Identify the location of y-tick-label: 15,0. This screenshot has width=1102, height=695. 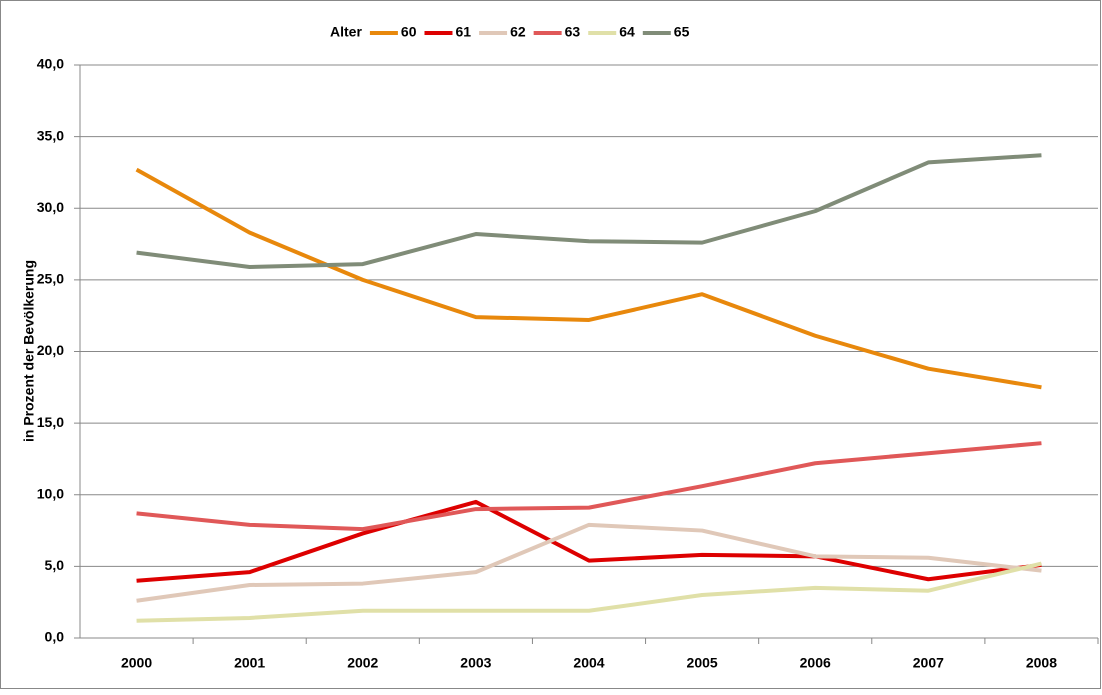
(50, 422).